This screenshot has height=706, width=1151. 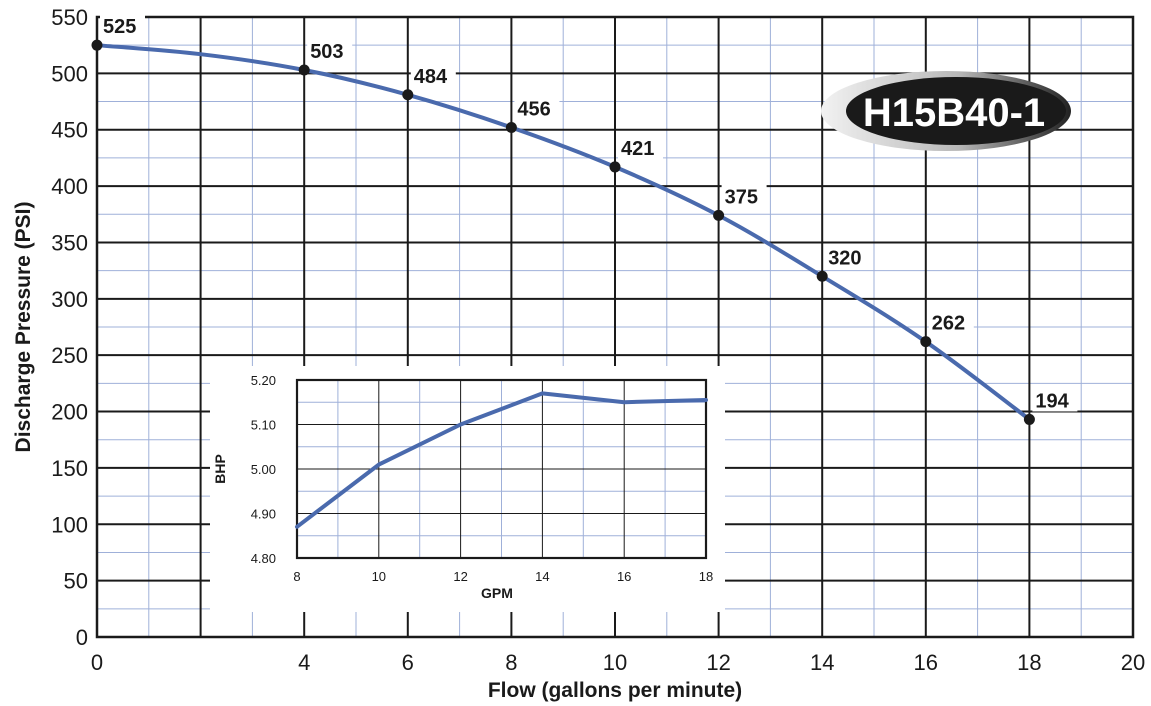 What do you see at coordinates (497, 593) in the screenshot?
I see `inset-x-axis-title: GPM` at bounding box center [497, 593].